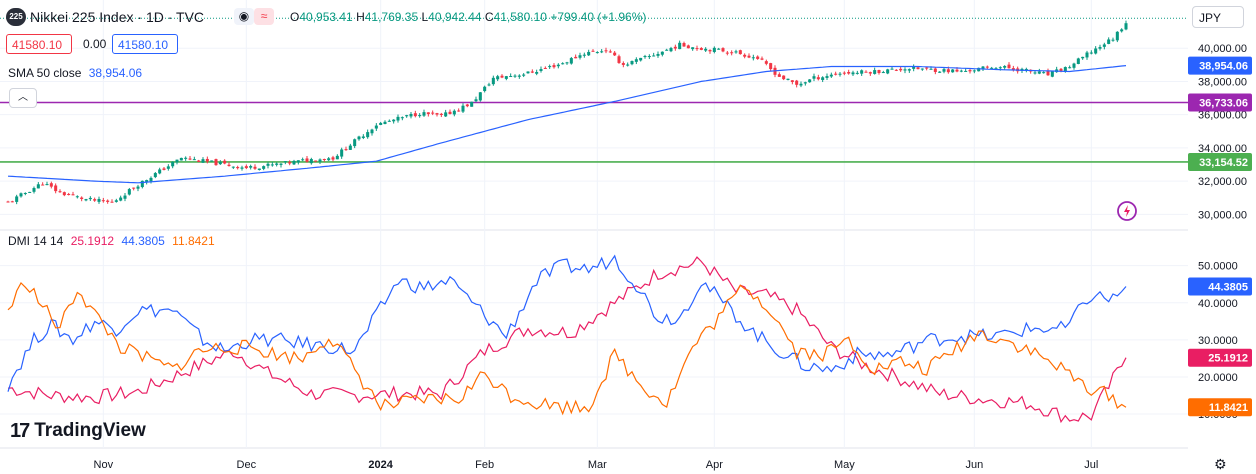  I want to click on dmi-minus-value: 44.3805, so click(143, 241).